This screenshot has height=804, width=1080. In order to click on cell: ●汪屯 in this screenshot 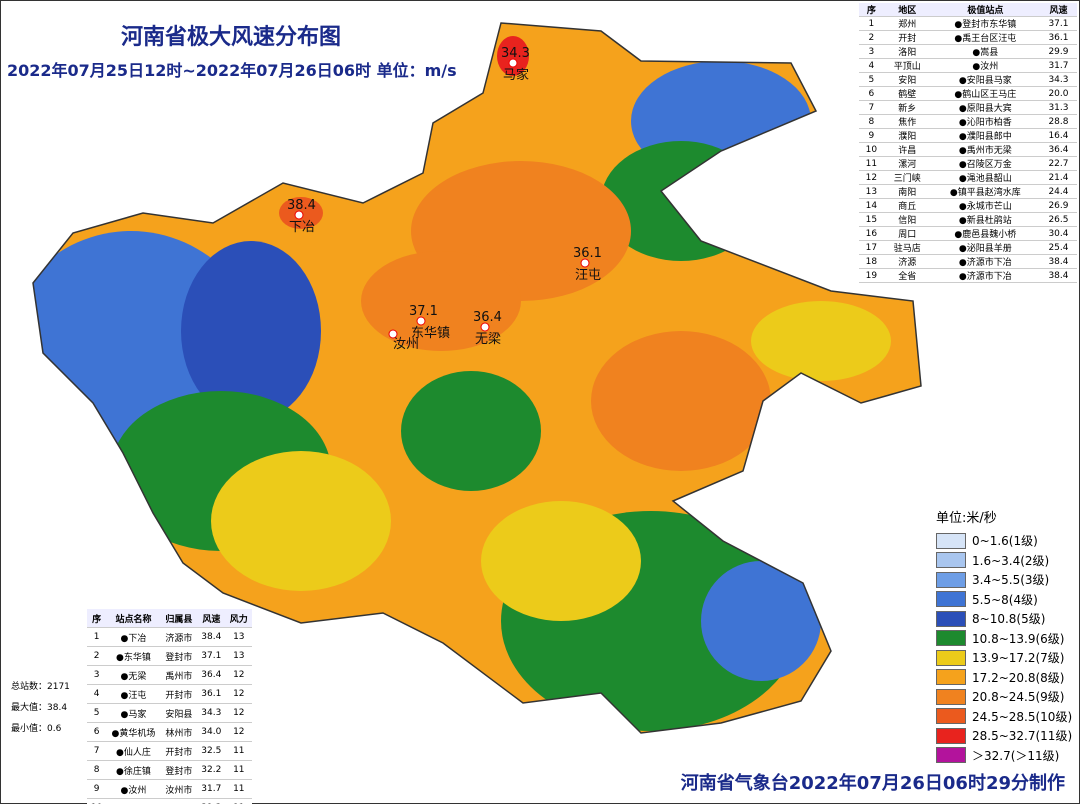, I will do `click(133, 694)`.